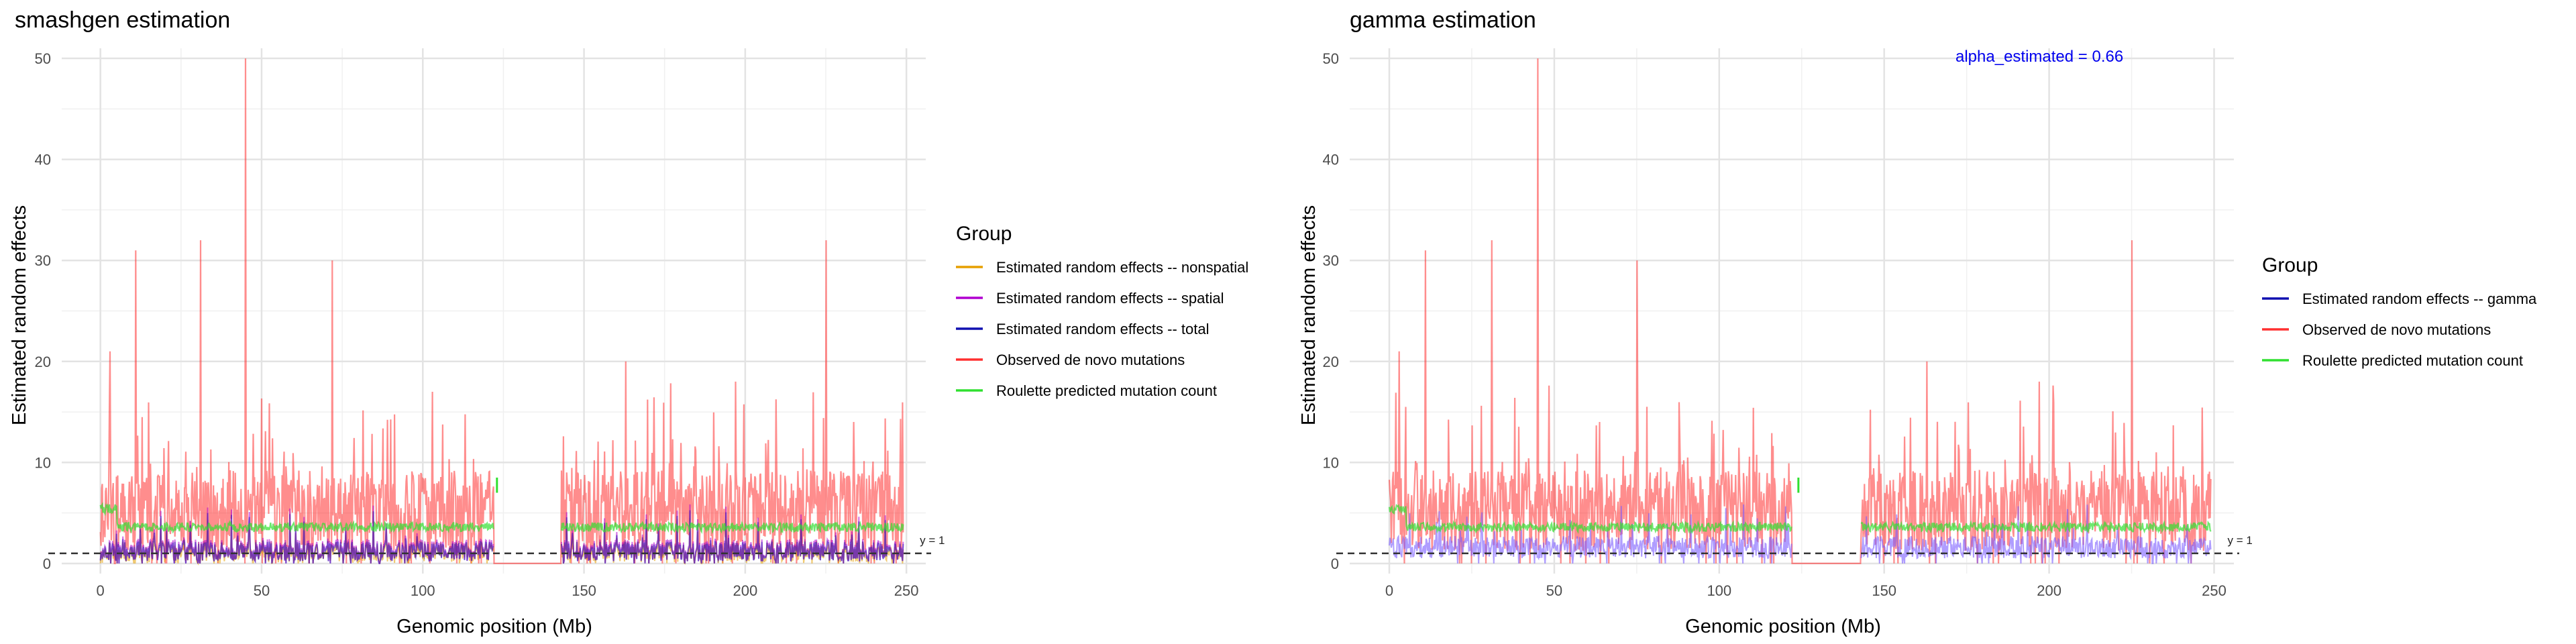 Image resolution: width=2576 pixels, height=644 pixels. I want to click on annotation-alpha: alpha_estimated = 0.66, so click(2039, 57).